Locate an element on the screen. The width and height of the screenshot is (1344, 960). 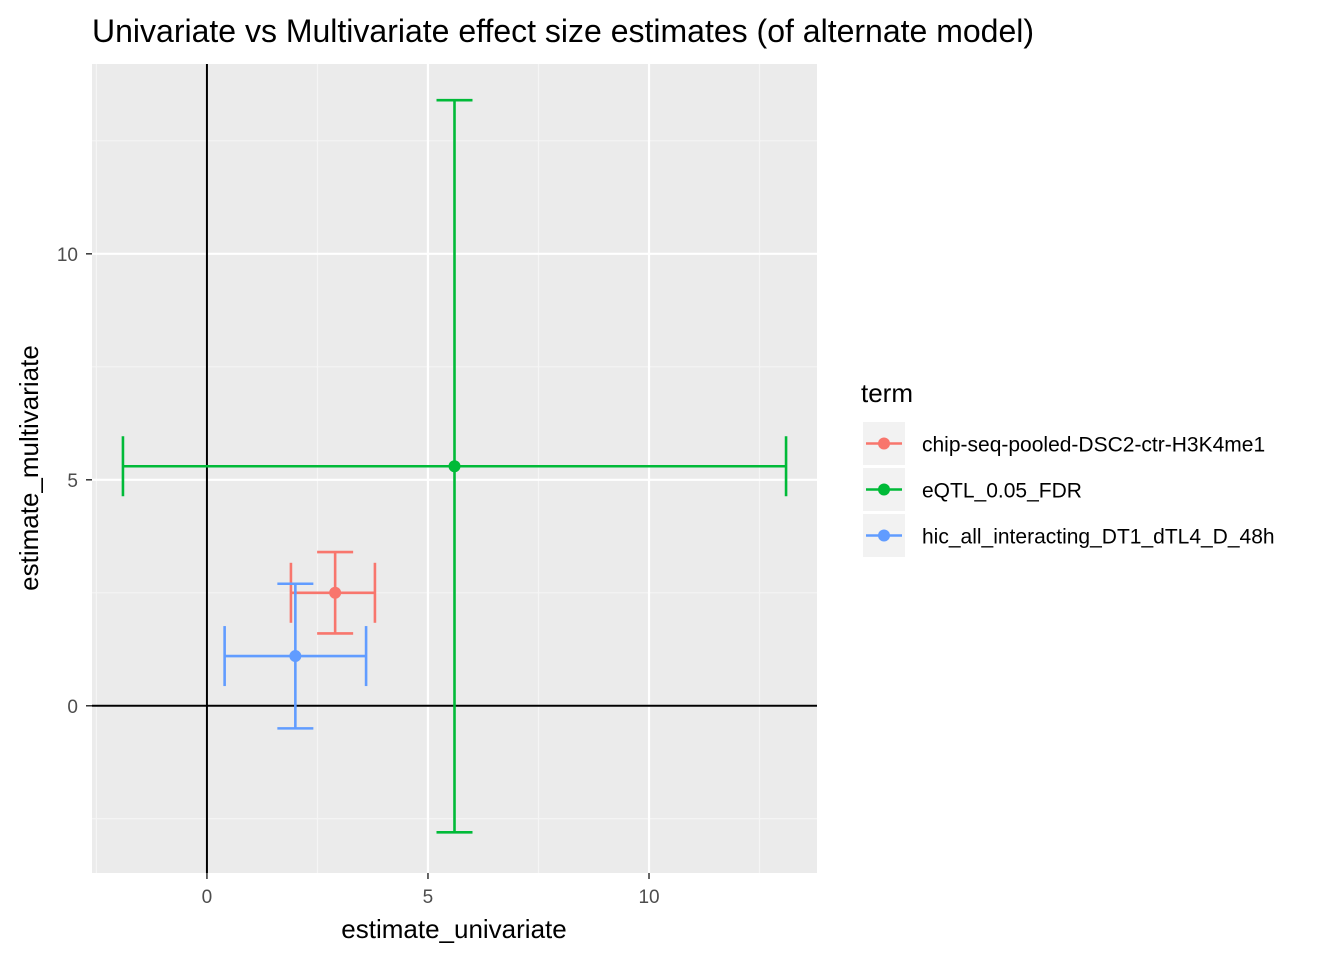
series-chip-seq-pooled-DSC2-ctr-H3K4me1 is located at coordinates (333, 592).